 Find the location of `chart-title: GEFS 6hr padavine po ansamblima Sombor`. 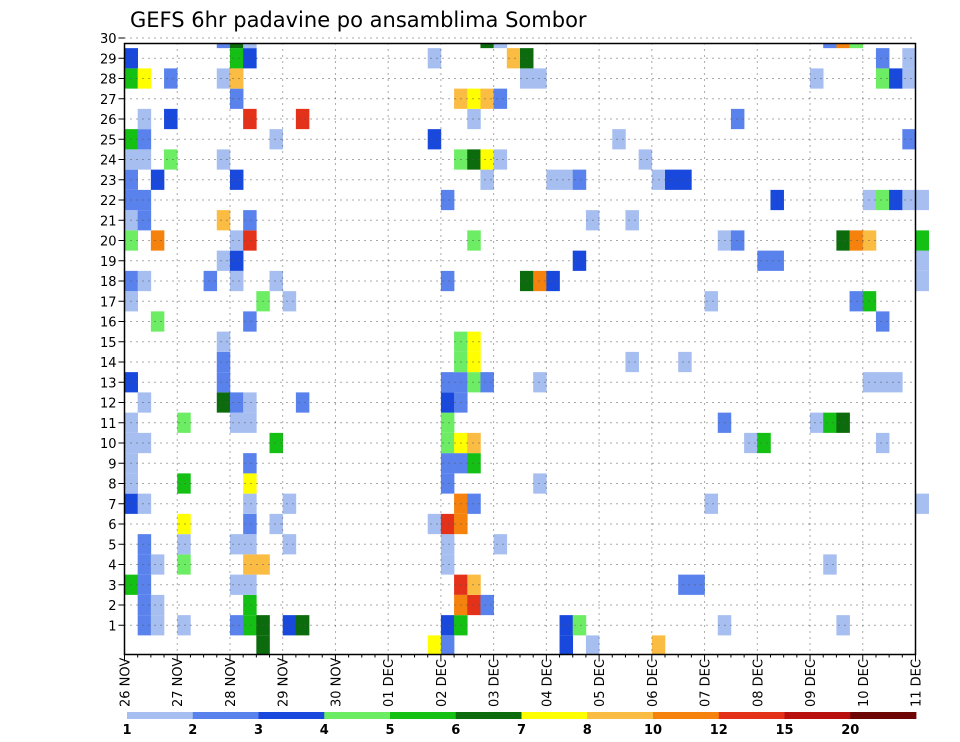

chart-title: GEFS 6hr padavine po ansamblima Sombor is located at coordinates (358, 20).